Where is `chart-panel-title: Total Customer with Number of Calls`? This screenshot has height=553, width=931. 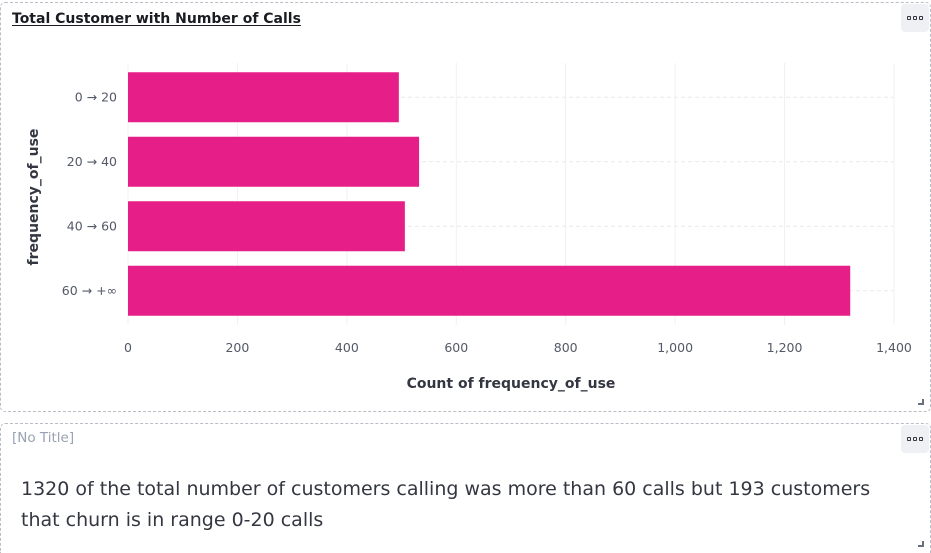
chart-panel-title: Total Customer with Number of Calls is located at coordinates (156, 19).